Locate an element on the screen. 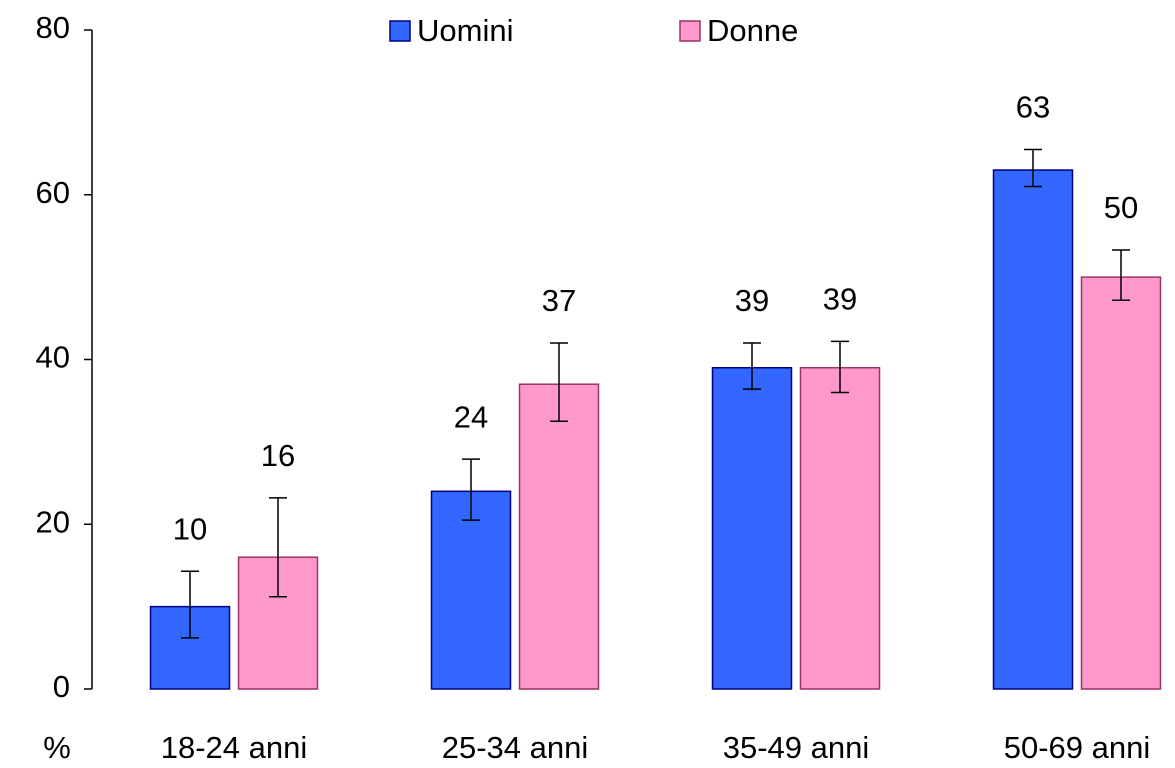 This screenshot has height=768, width=1175. x-tick-label: 50-69 anni is located at coordinates (1077, 747).